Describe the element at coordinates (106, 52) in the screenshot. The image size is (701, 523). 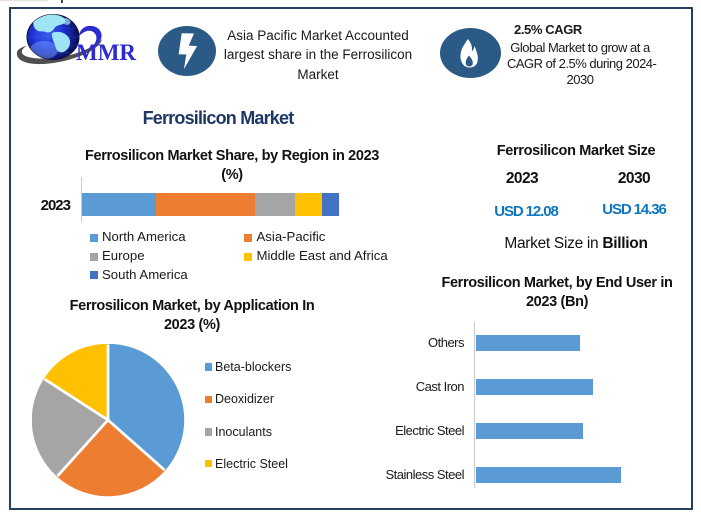
I see `svg-text: MMR` at that location.